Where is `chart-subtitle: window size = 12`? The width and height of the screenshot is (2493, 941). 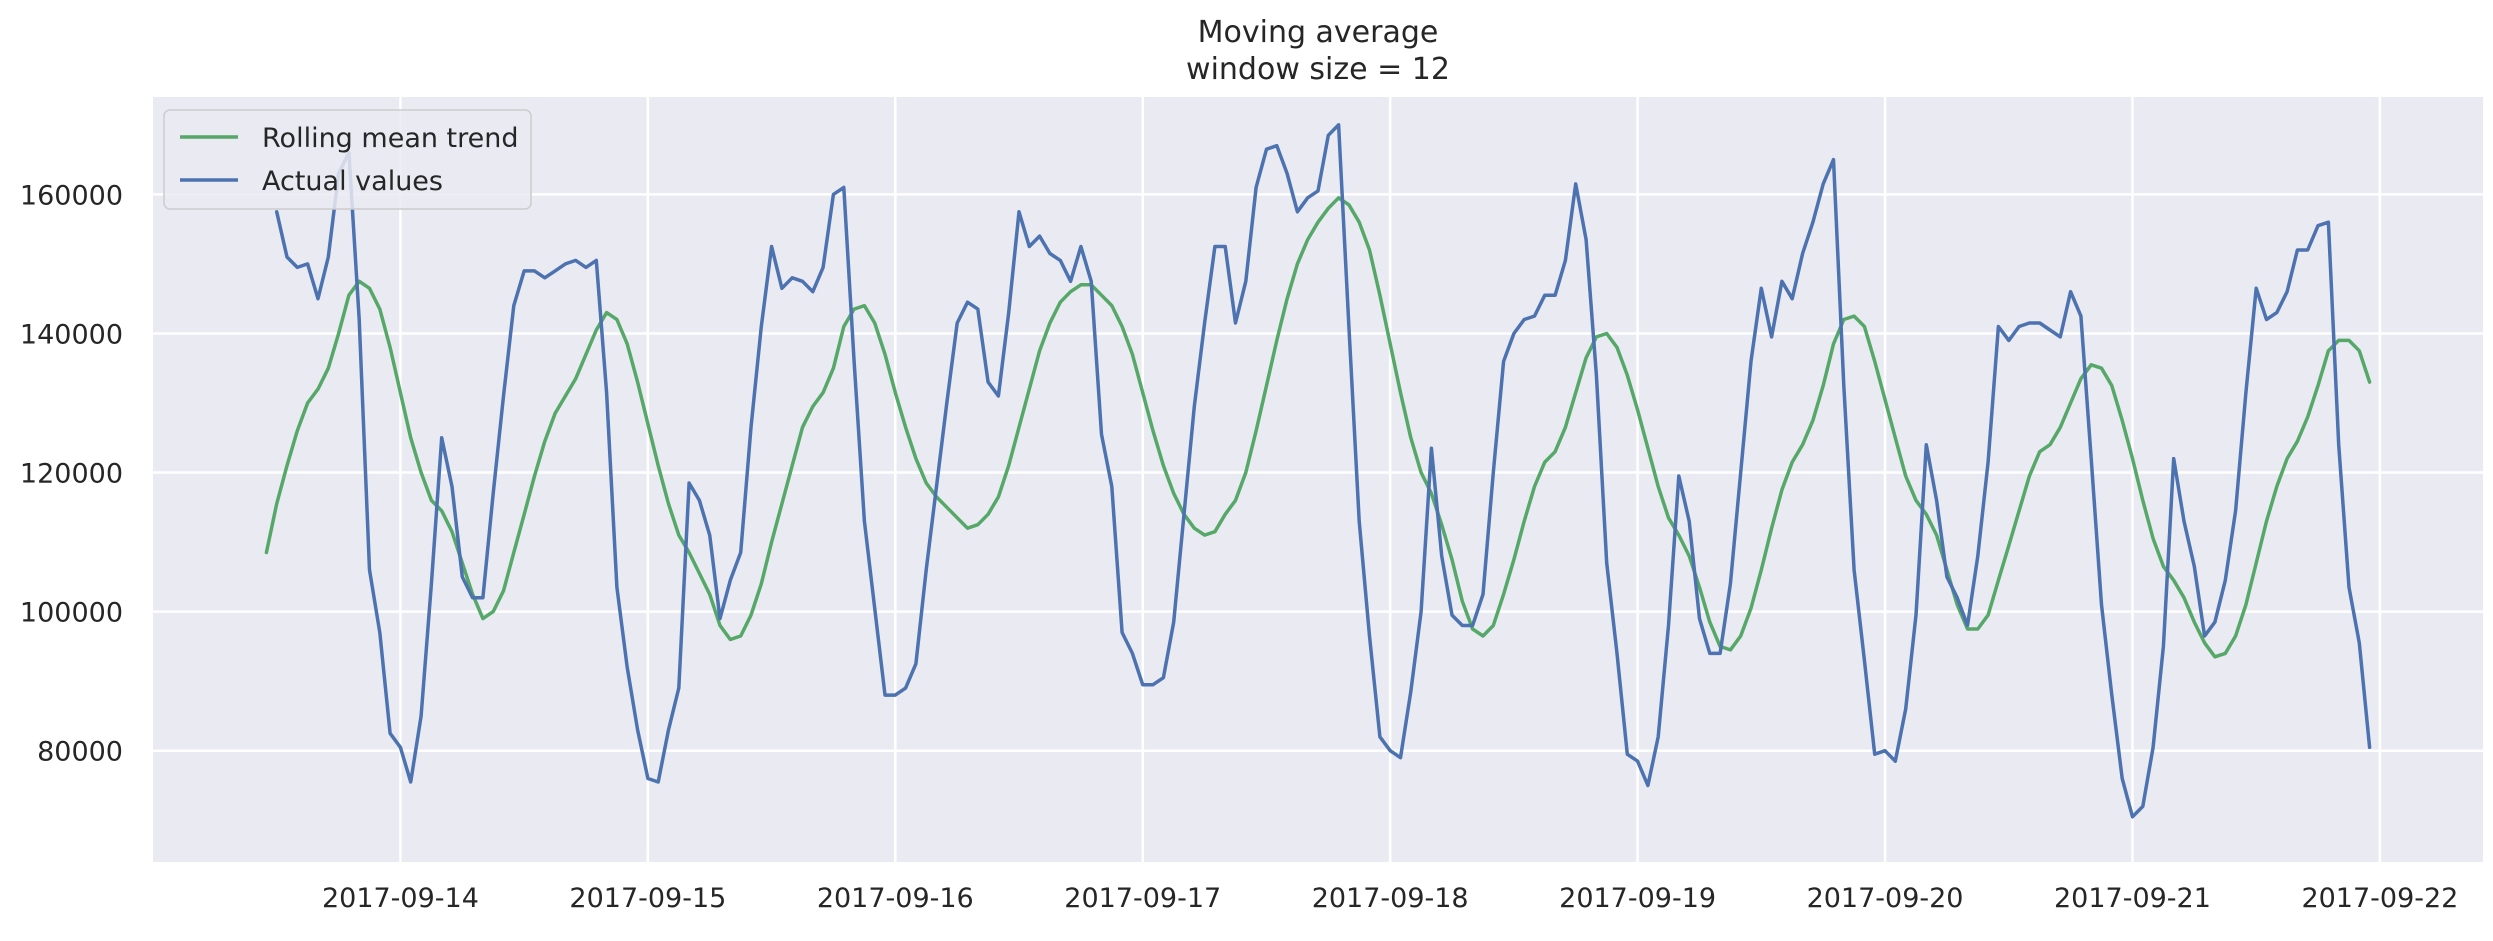
chart-subtitle: window size = 12 is located at coordinates (1318, 69).